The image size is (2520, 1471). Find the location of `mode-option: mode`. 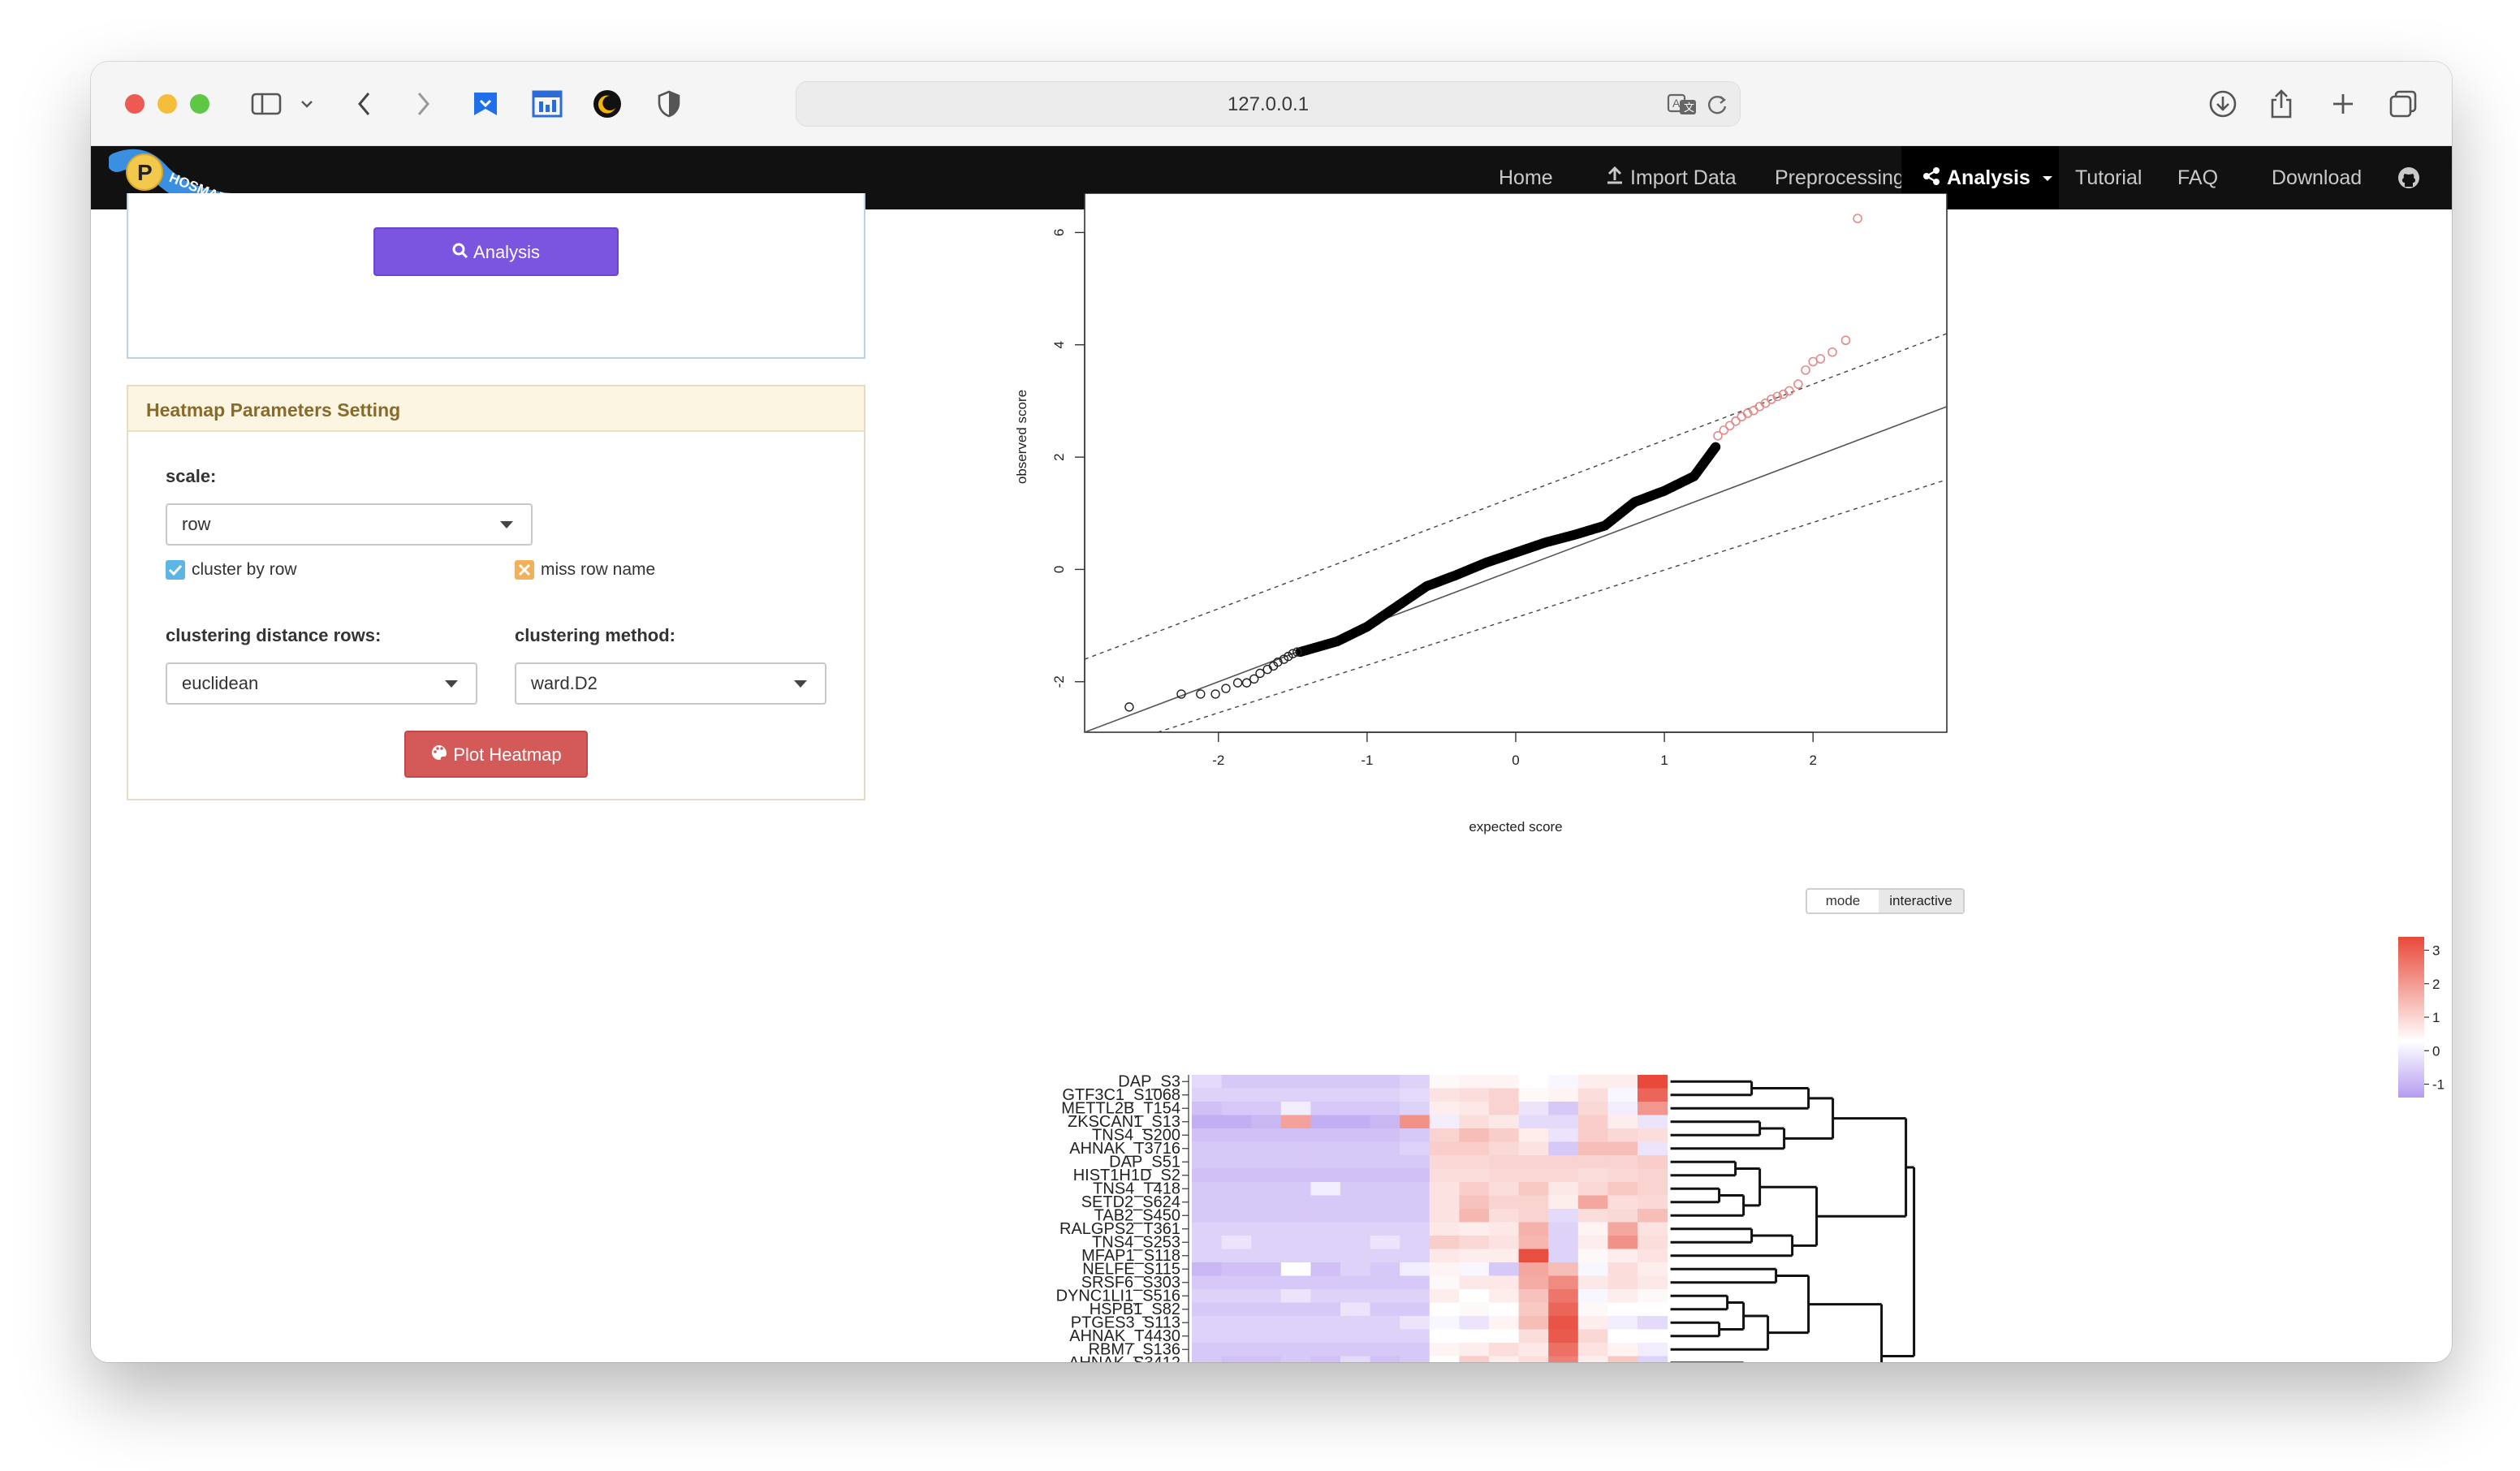

mode-option: mode is located at coordinates (1843, 900).